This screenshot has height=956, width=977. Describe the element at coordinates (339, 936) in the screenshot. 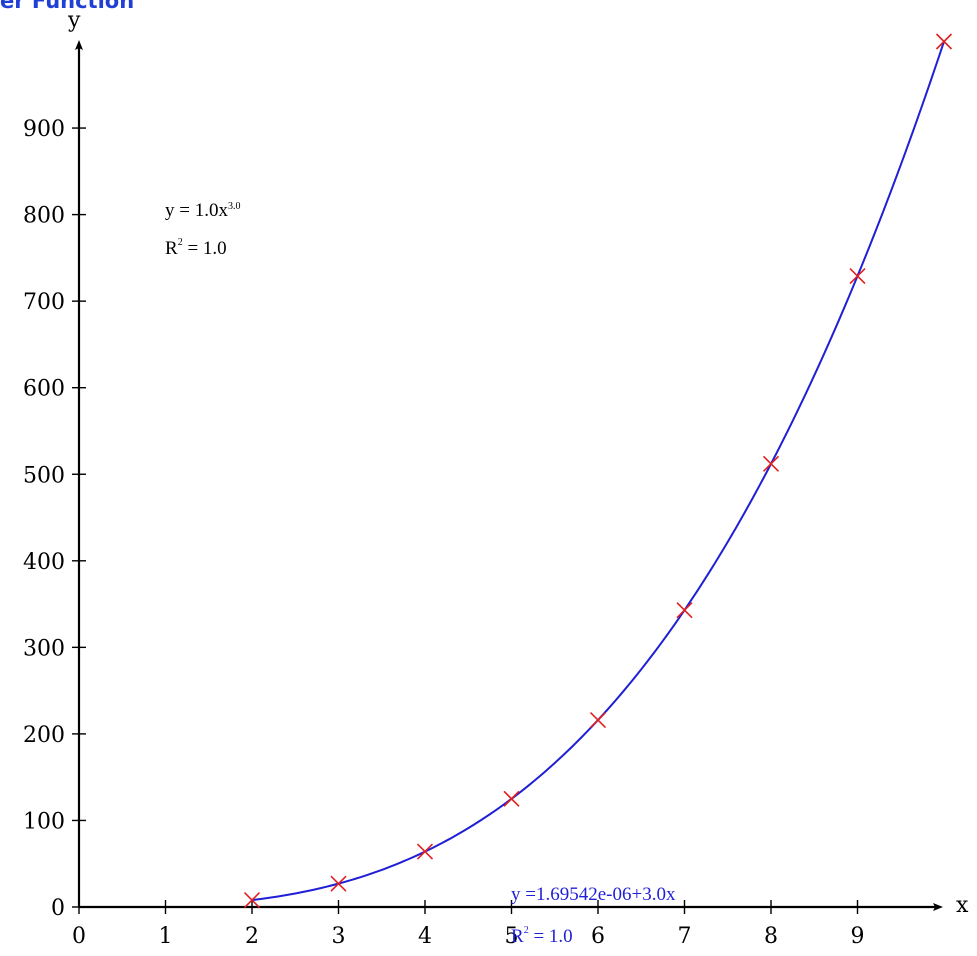

I see `x-tick-label: 3` at that location.